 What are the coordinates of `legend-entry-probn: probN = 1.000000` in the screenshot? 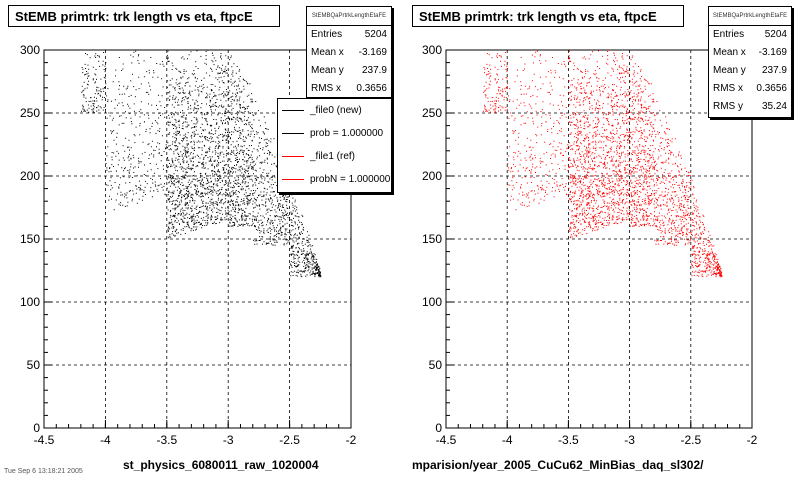 It's located at (334, 179).